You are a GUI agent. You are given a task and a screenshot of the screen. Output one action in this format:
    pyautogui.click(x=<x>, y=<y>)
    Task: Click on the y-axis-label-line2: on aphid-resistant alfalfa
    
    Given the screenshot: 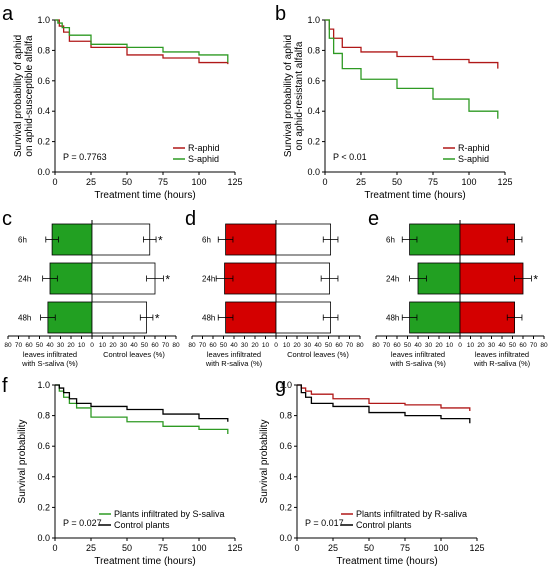 What is the action you would take?
    pyautogui.click(x=299, y=95)
    